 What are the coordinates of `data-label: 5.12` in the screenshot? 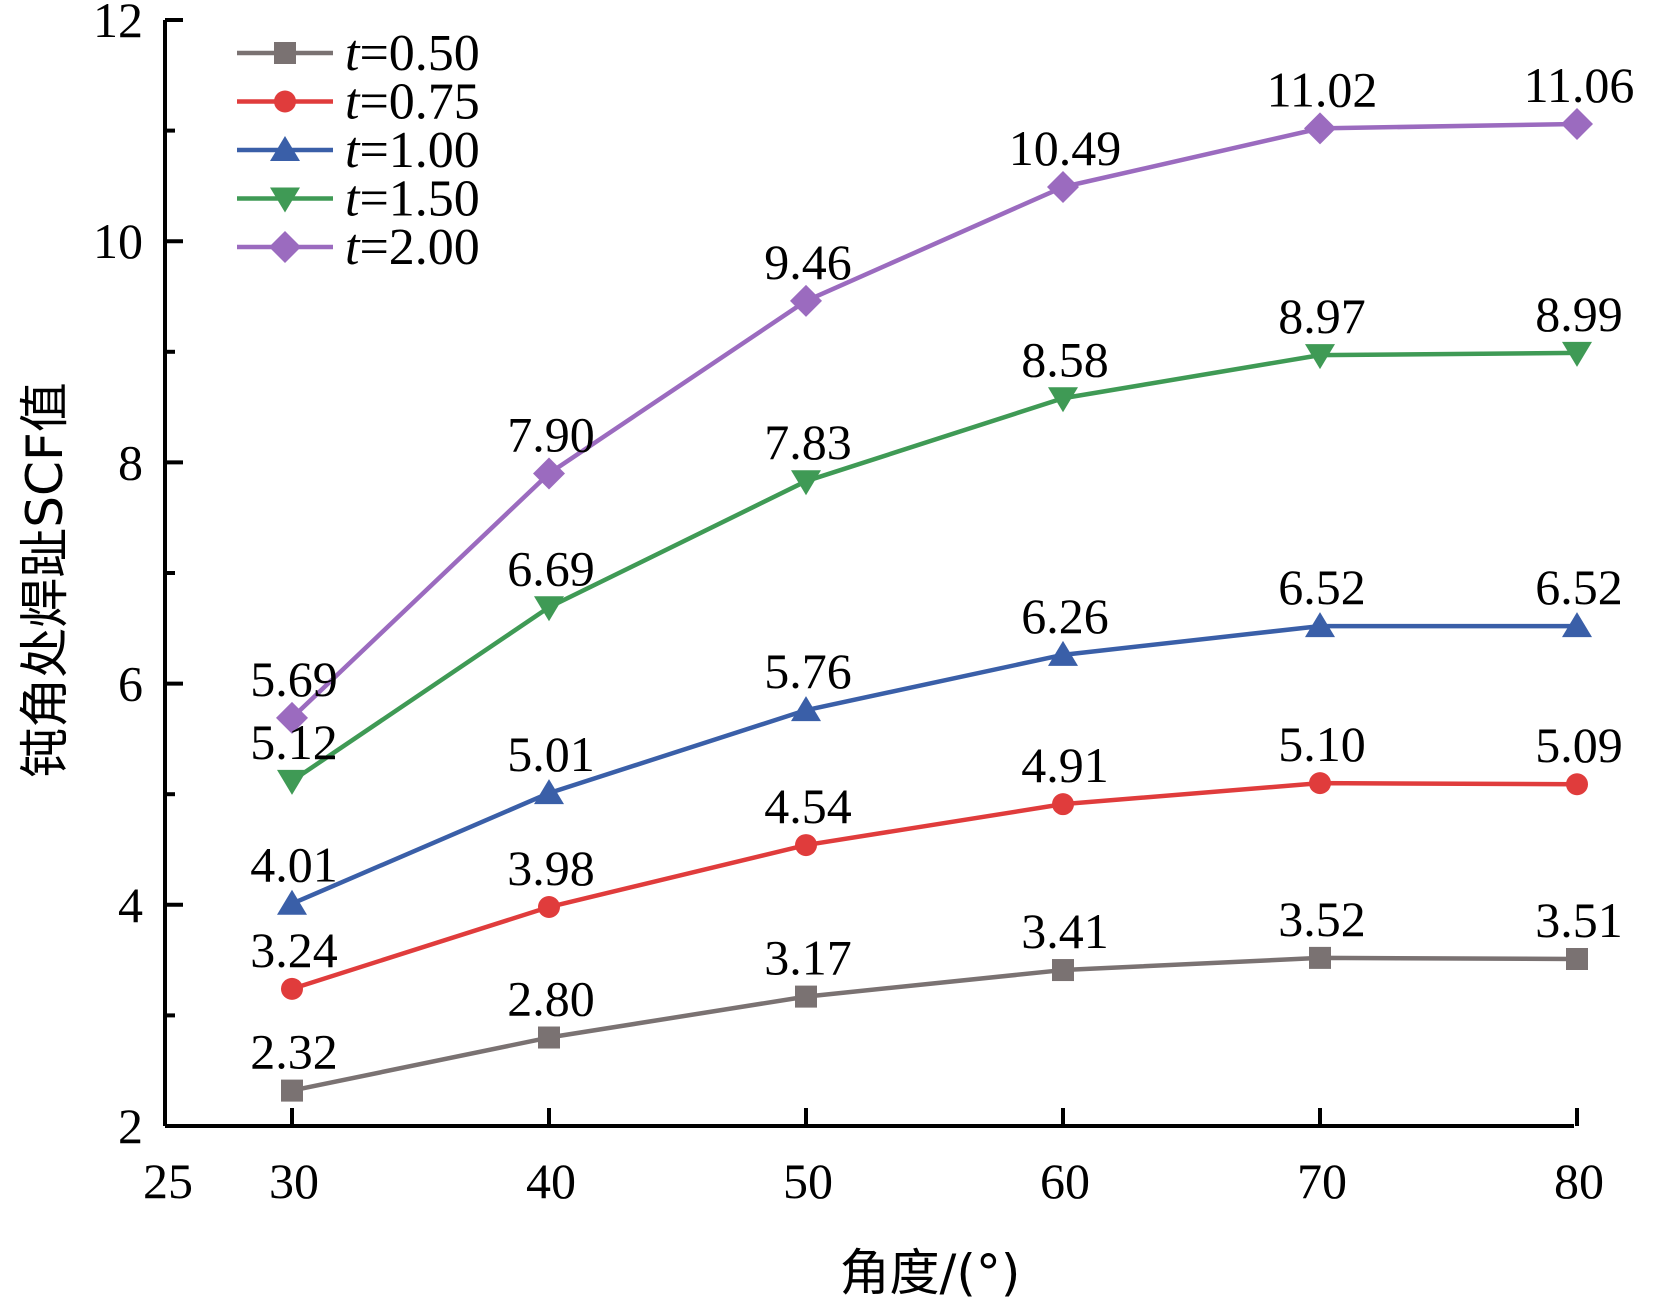 It's located at (294, 742).